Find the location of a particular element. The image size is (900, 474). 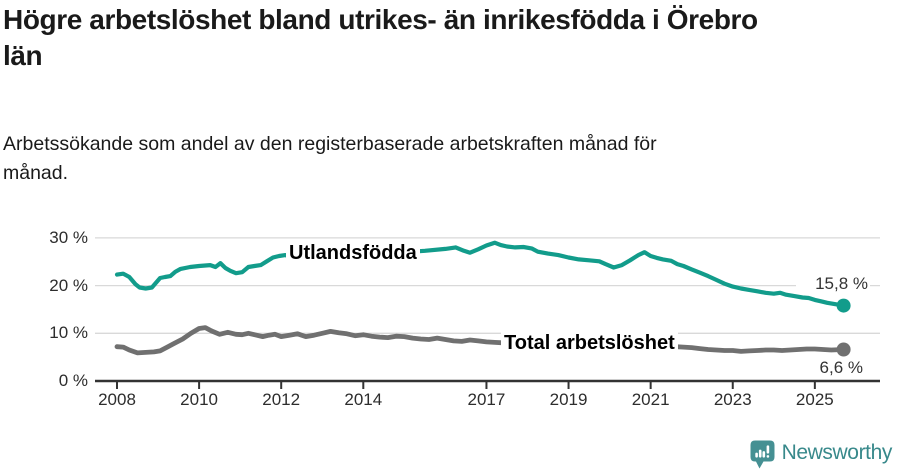

y-tick-label-30: 30 % is located at coordinates (68, 237).